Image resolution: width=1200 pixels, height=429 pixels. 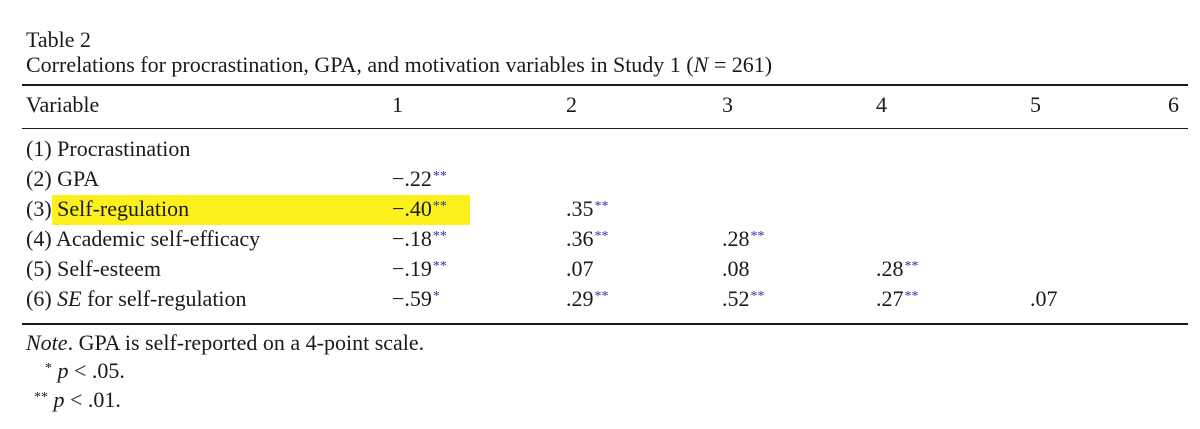 What do you see at coordinates (727, 104) in the screenshot?
I see `header-col-3: 3` at bounding box center [727, 104].